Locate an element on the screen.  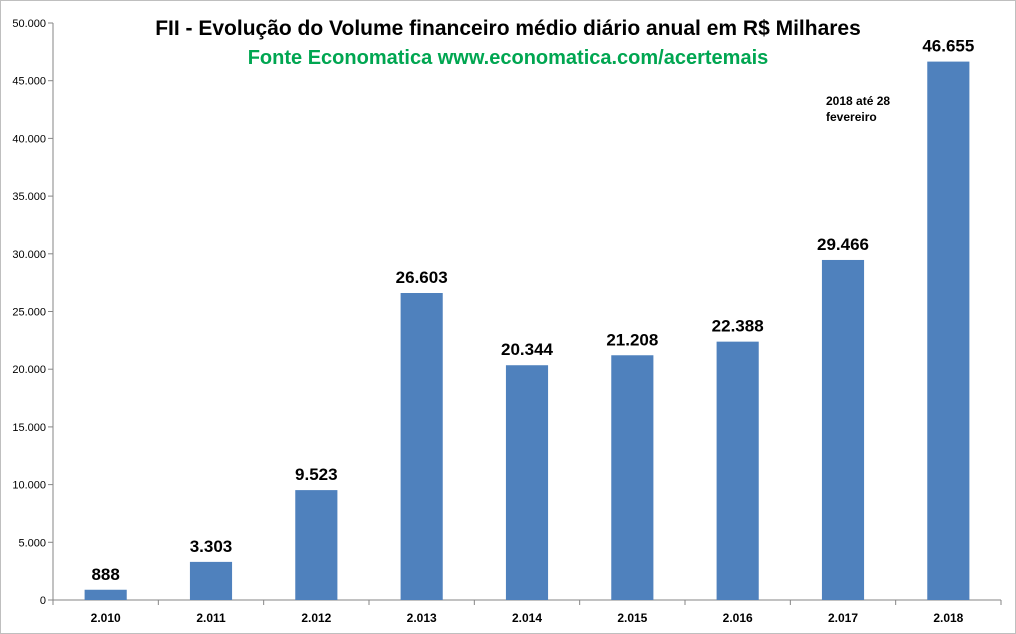
y-tick-label: 45.000 is located at coordinates (29, 82).